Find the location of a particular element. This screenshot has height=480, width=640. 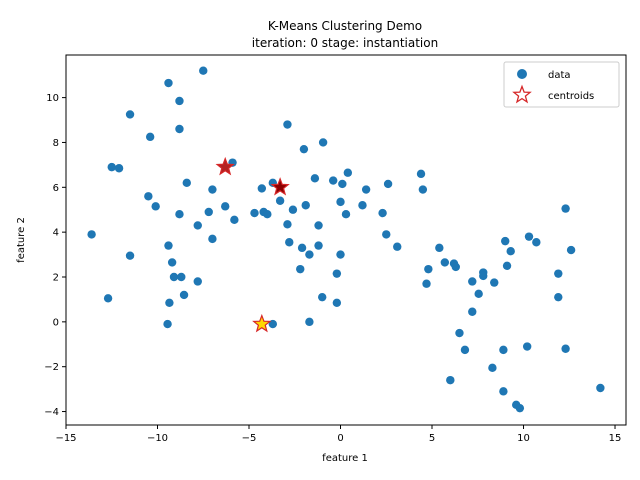

x-tick-label: 15 is located at coordinates (615, 438).